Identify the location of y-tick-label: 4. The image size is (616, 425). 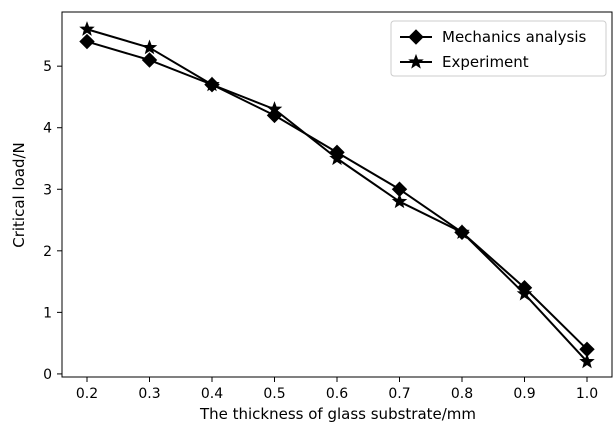
(47, 129).